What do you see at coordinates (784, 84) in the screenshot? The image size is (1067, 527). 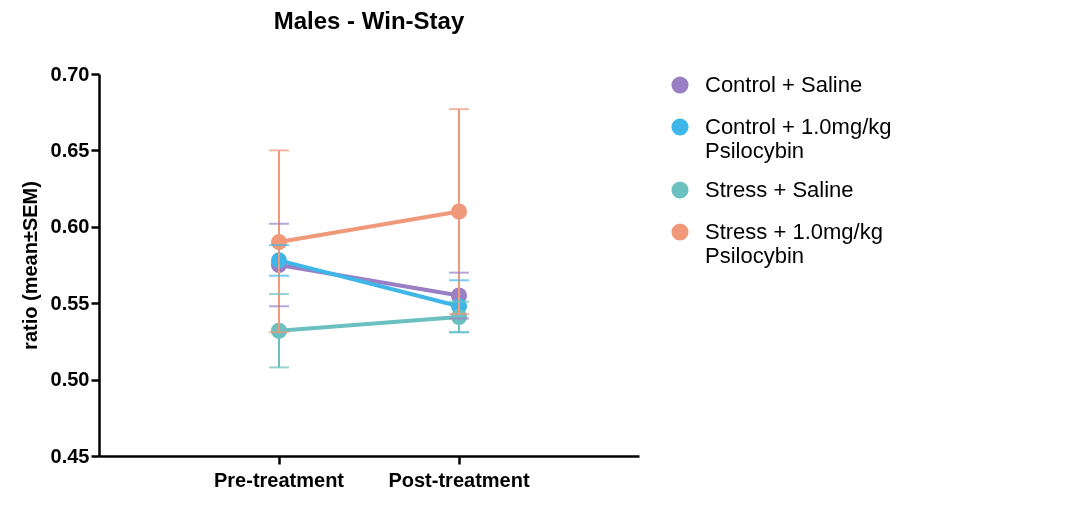 I see `legend-label: Control + Saline` at bounding box center [784, 84].